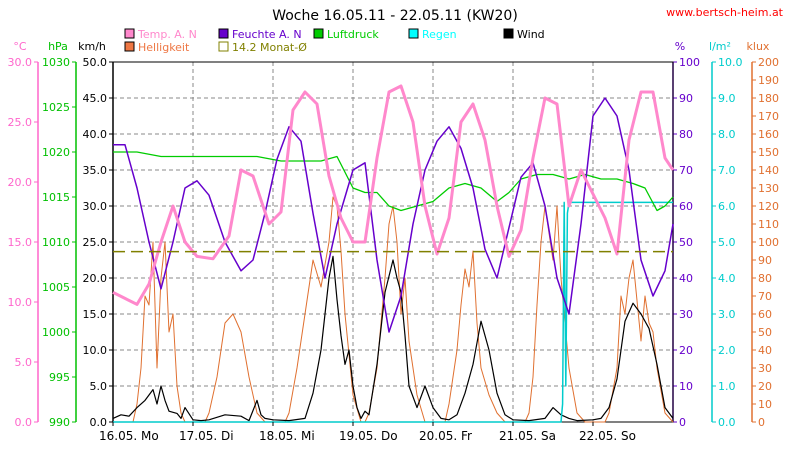  I want to click on tick-label-wind: 0.0, so click(99, 422).